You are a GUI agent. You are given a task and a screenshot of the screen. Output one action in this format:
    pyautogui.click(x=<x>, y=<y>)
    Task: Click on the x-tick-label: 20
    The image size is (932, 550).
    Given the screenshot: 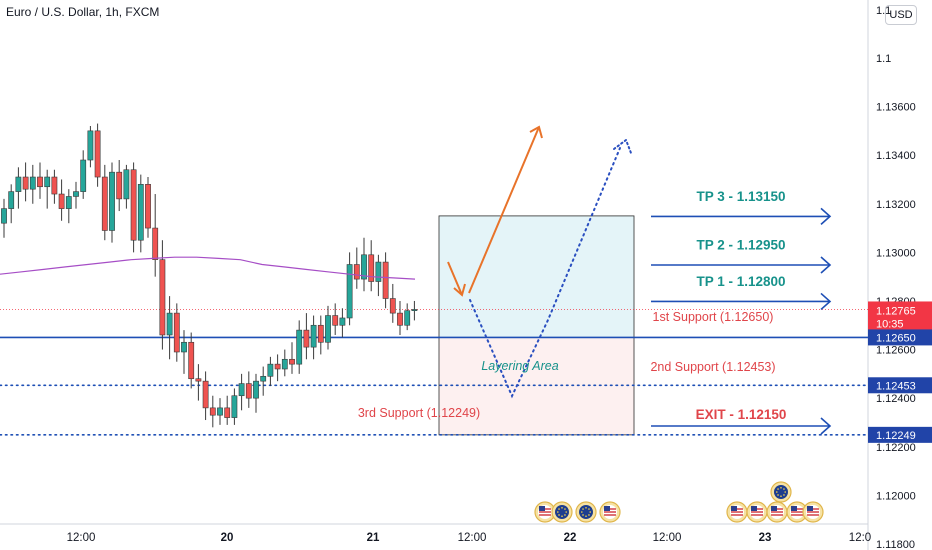 What is the action you would take?
    pyautogui.click(x=227, y=538)
    